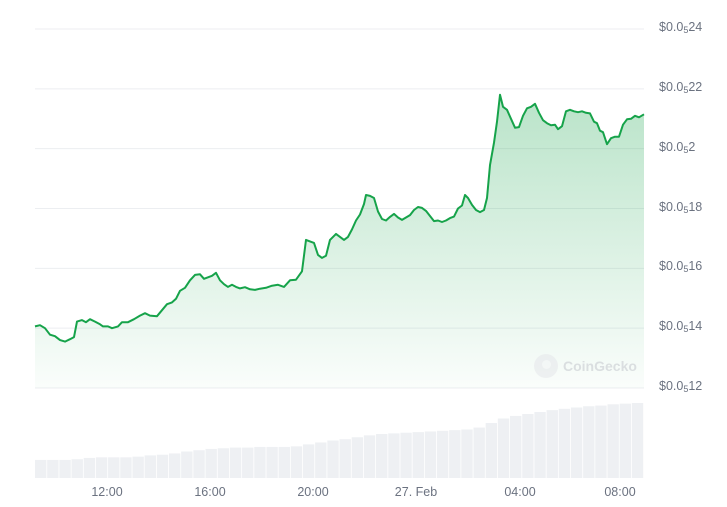 The height and width of the screenshot is (507, 727). What do you see at coordinates (416, 492) in the screenshot?
I see `x-tick-label: 27. Feb` at bounding box center [416, 492].